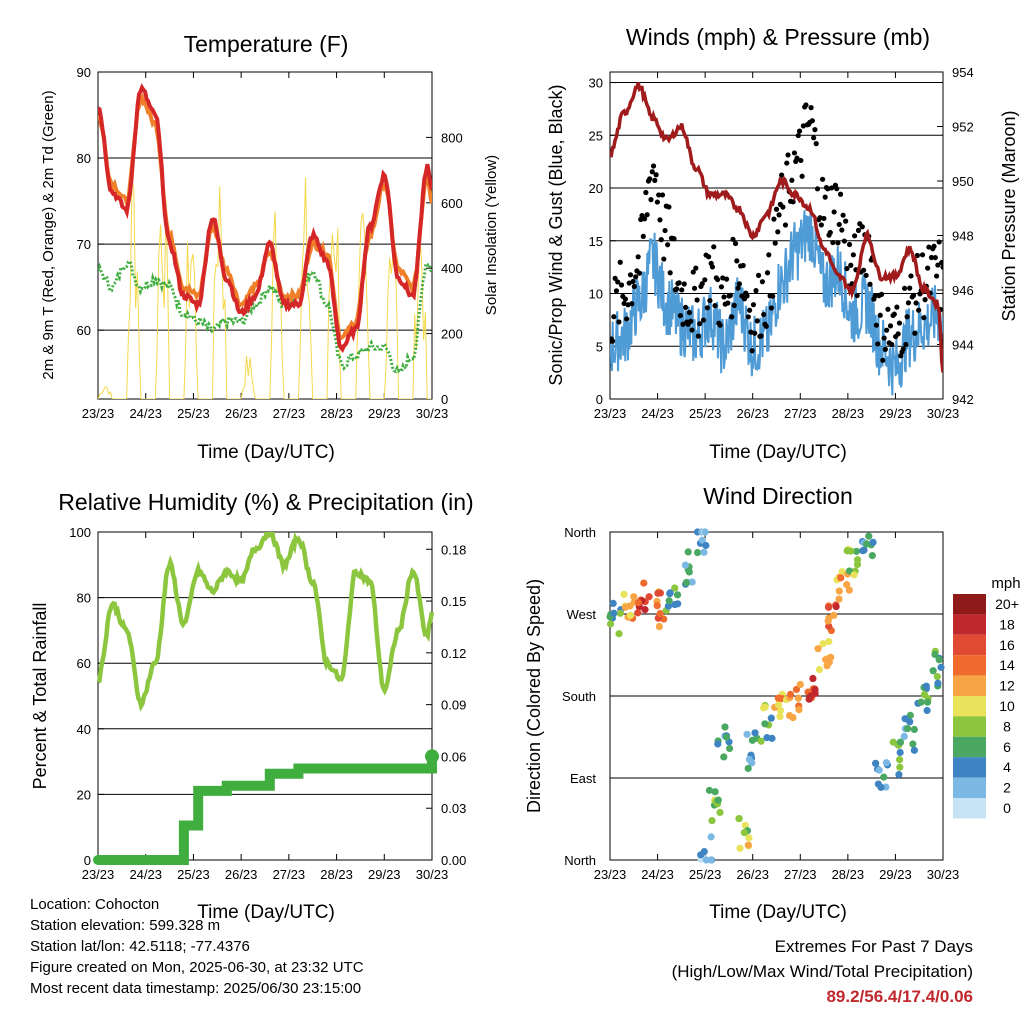 The height and width of the screenshot is (1024, 1024). Describe the element at coordinates (453, 705) in the screenshot. I see `y2-tick-label: 0.09` at that location.